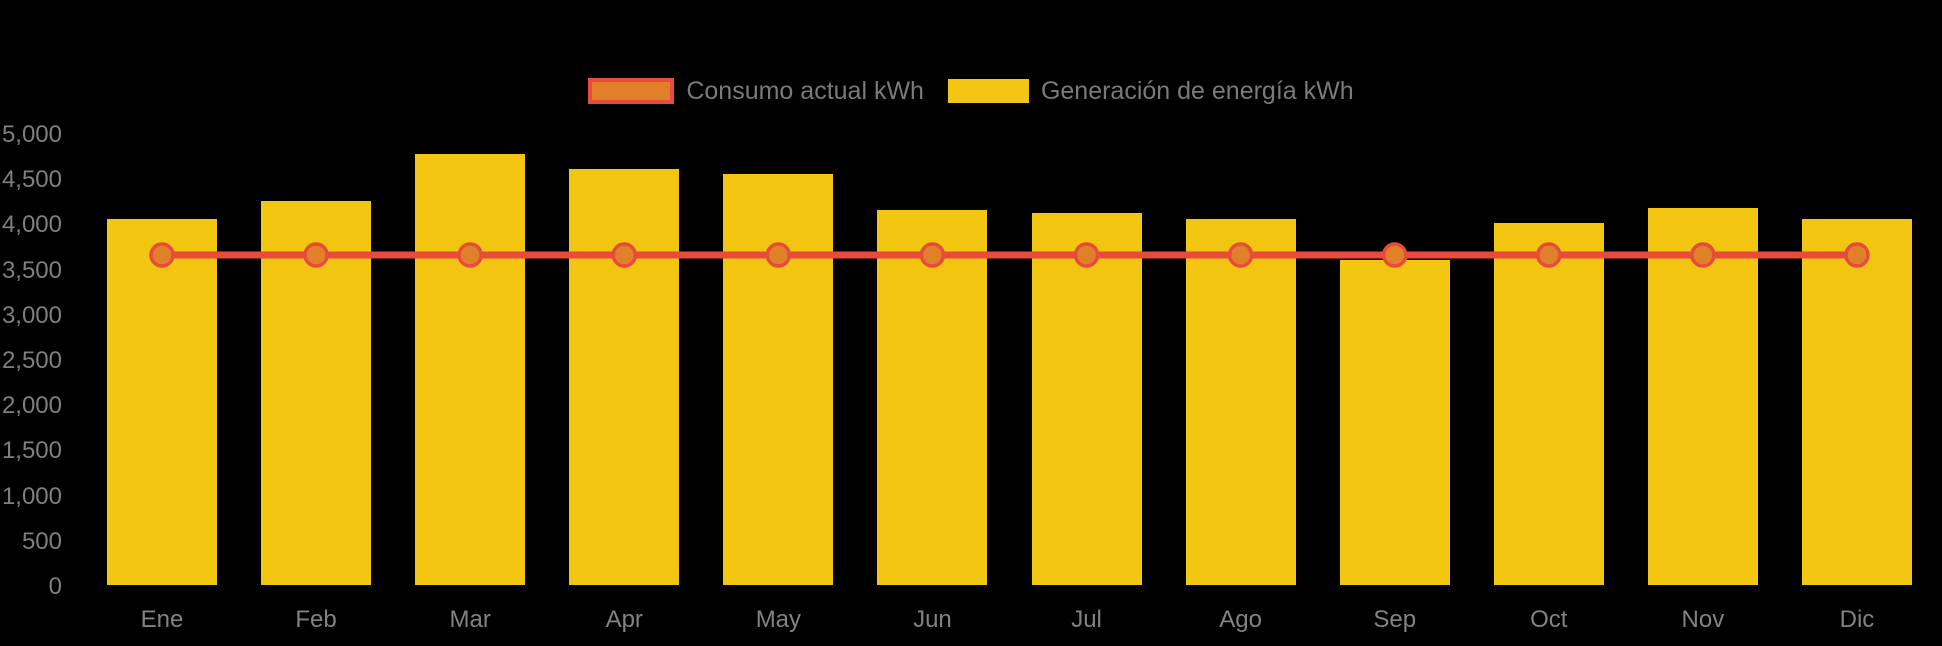 This screenshot has height=646, width=1942. I want to click on generacion-bar-swatch, so click(988, 91).